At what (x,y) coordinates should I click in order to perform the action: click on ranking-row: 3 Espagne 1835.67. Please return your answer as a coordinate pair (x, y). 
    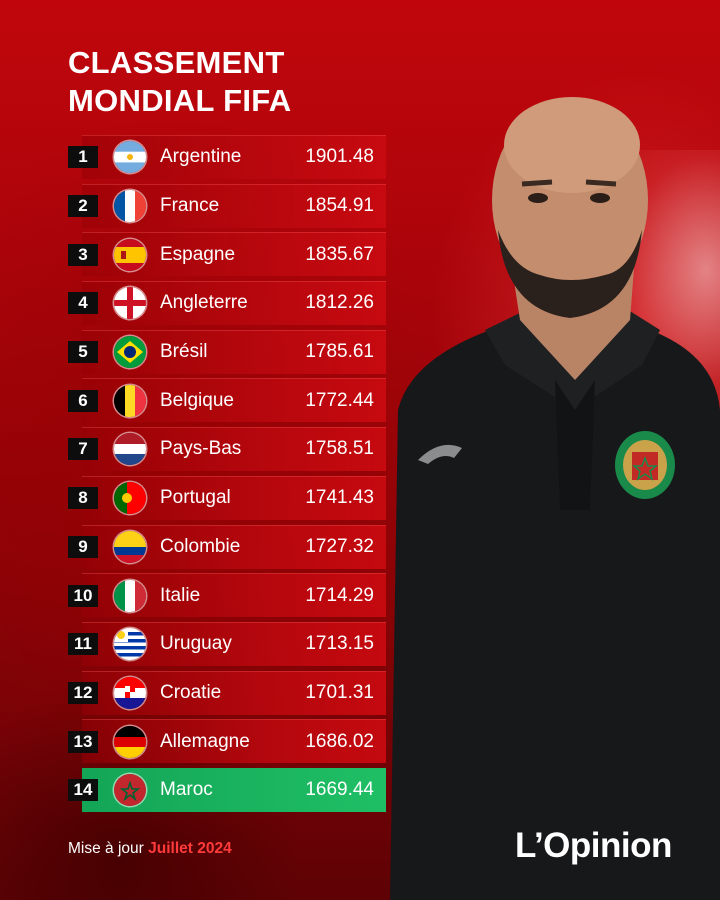
    Looking at the image, I should click on (227, 254).